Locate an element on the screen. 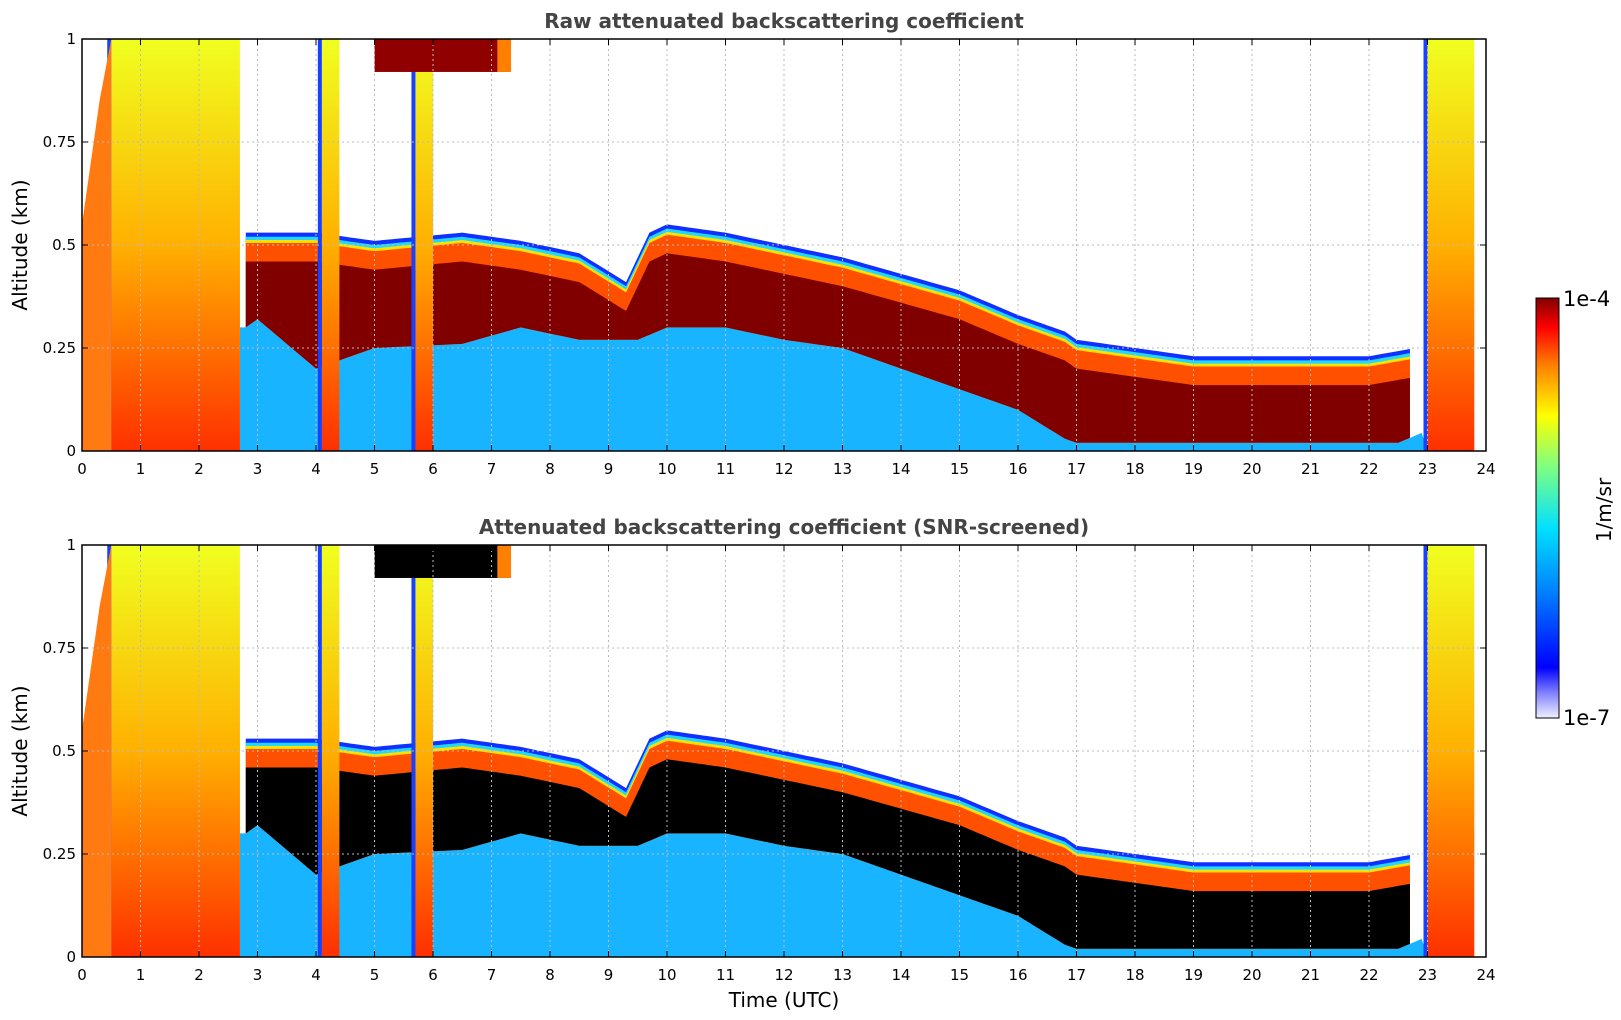 The image size is (1621, 1020). colorbar-max-label: 1e-4 is located at coordinates (1586, 299).